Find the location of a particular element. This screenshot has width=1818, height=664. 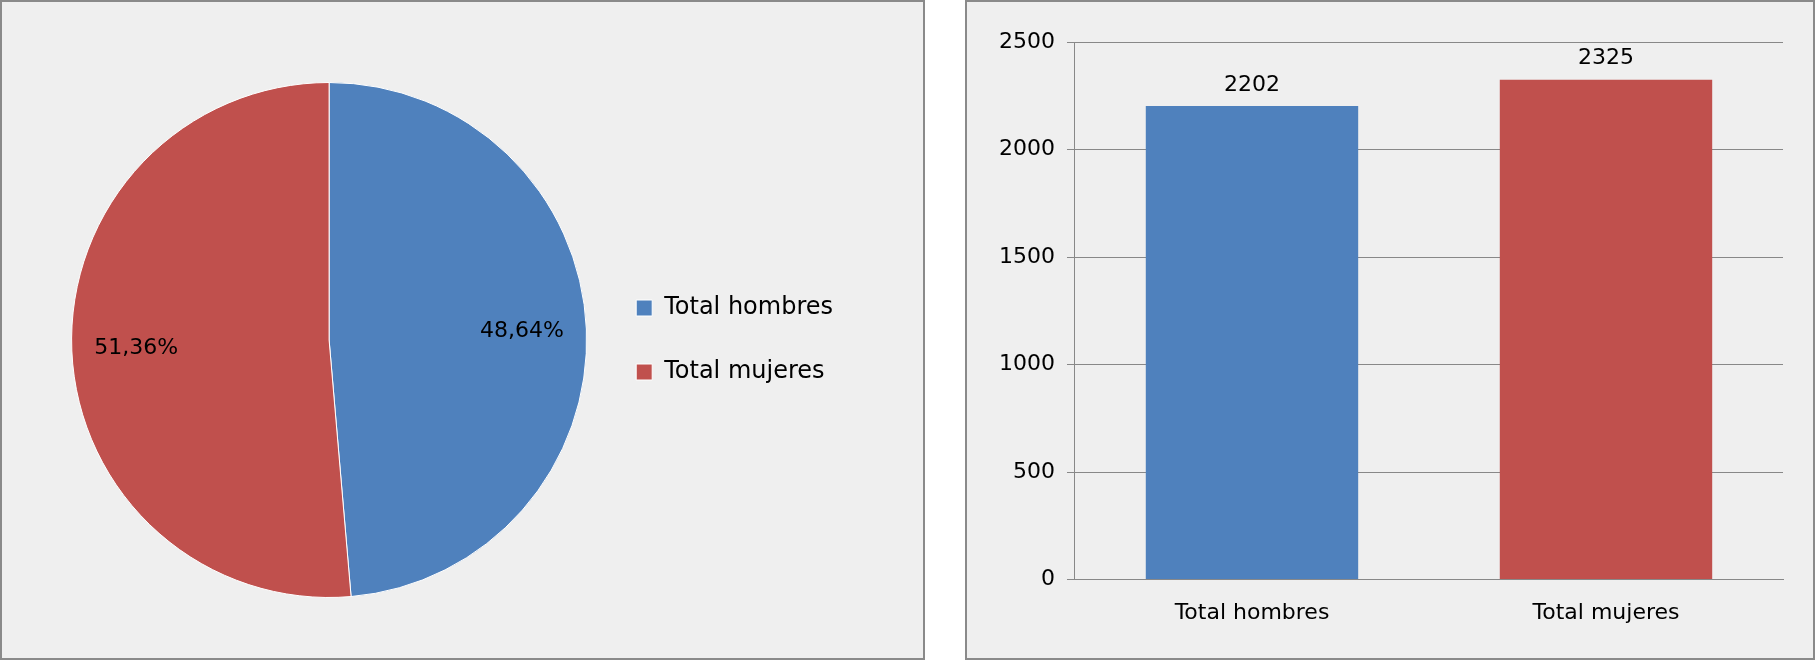

data-label: 2325 is located at coordinates (1606, 57).